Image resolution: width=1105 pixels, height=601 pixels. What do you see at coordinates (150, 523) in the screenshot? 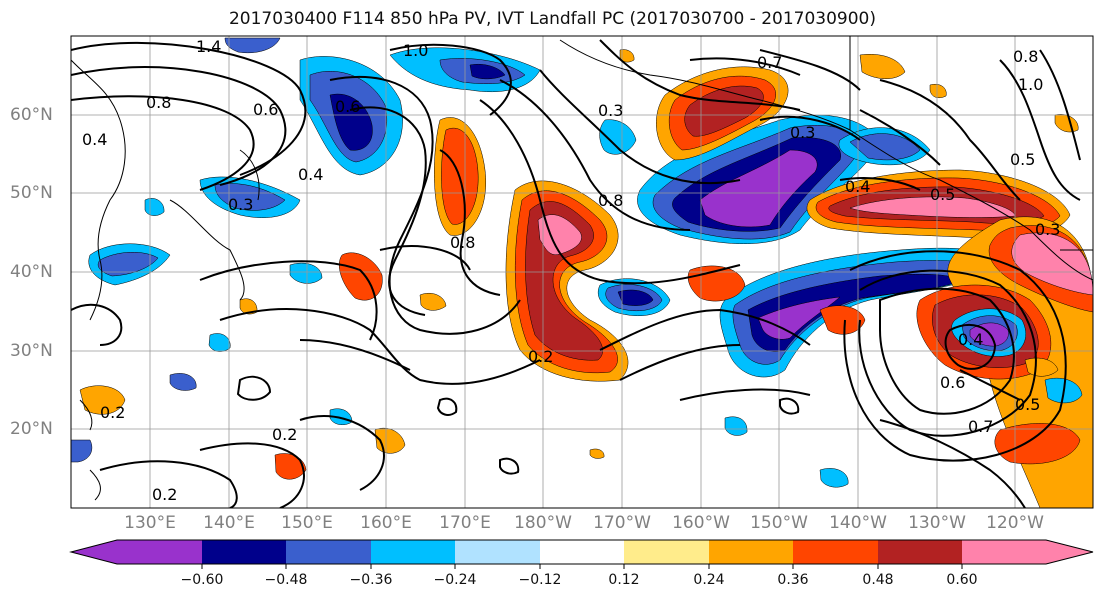
I see `lon-label: 130°E` at bounding box center [150, 523].